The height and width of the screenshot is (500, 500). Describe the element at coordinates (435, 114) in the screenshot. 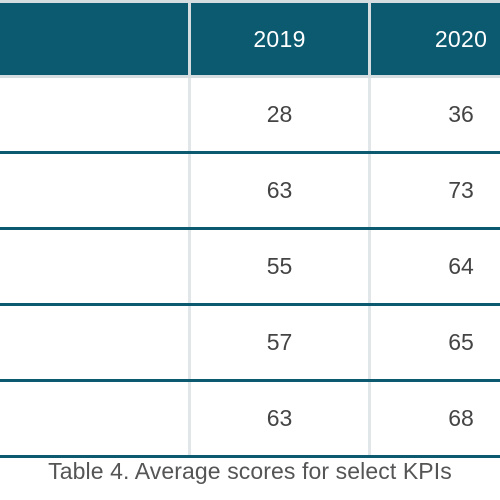

I see `table-cell-2020: 36` at that location.